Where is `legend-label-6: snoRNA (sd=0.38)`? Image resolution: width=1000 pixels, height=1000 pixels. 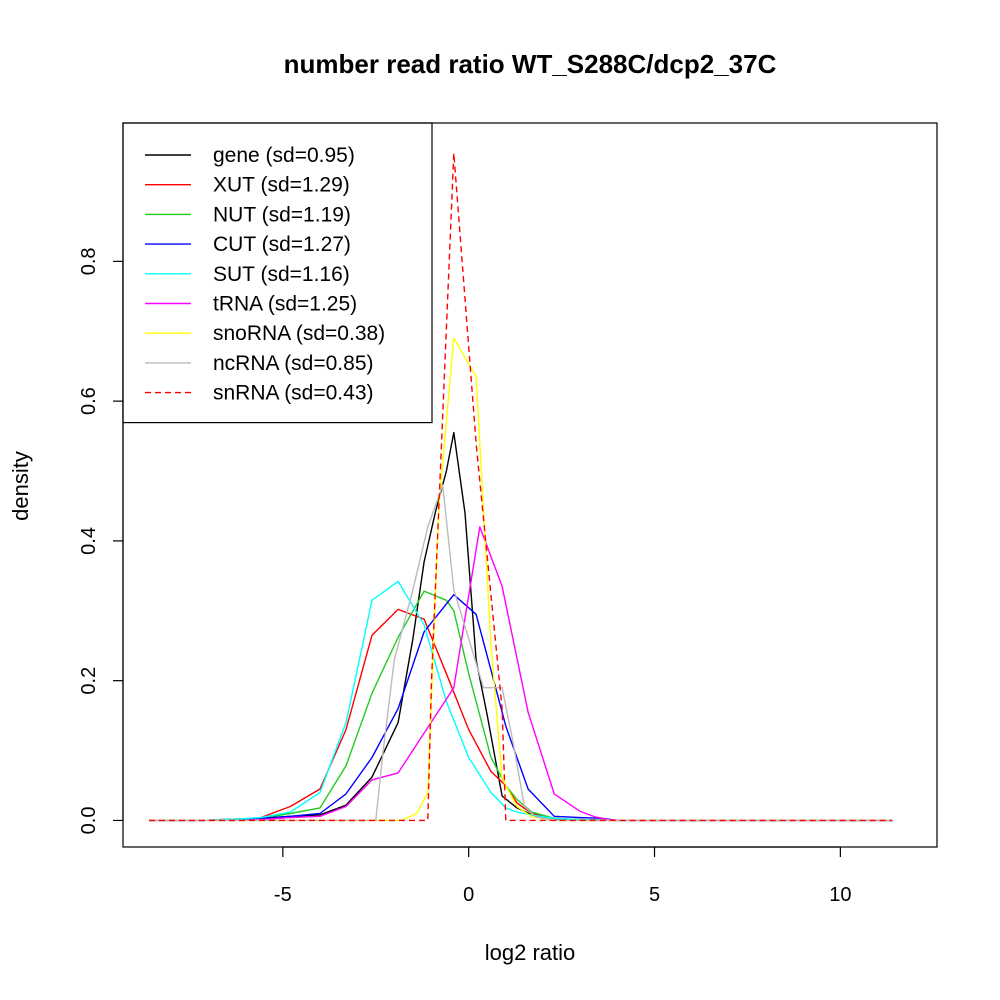
legend-label-6: snoRNA (sd=0.38) is located at coordinates (299, 333).